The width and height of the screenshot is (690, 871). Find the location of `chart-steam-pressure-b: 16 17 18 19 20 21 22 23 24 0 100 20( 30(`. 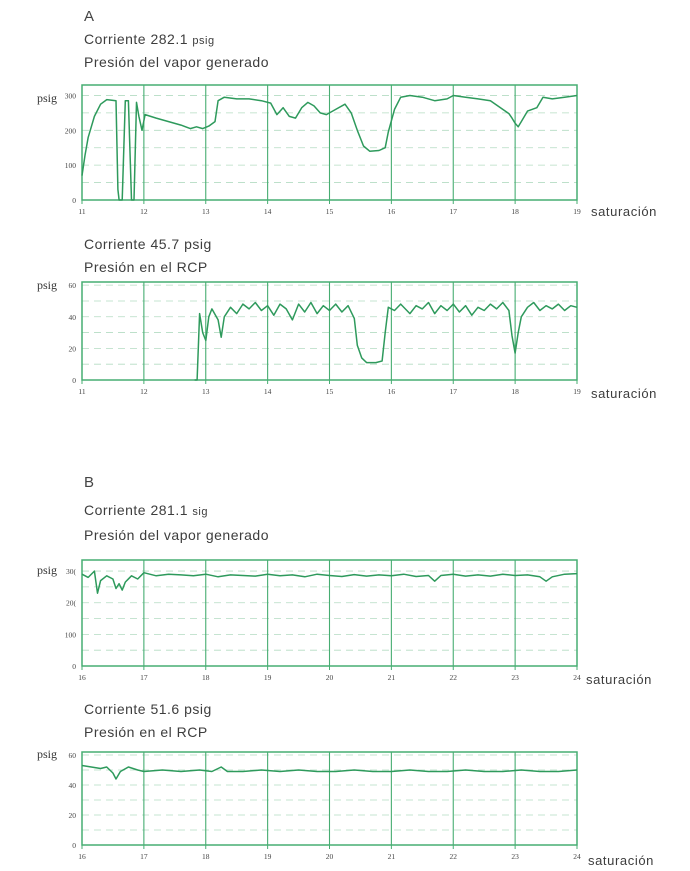

chart-steam-pressure-b: 16 17 18 19 20 21 22 23 24 0 100 20( 30( is located at coordinates (323, 620).